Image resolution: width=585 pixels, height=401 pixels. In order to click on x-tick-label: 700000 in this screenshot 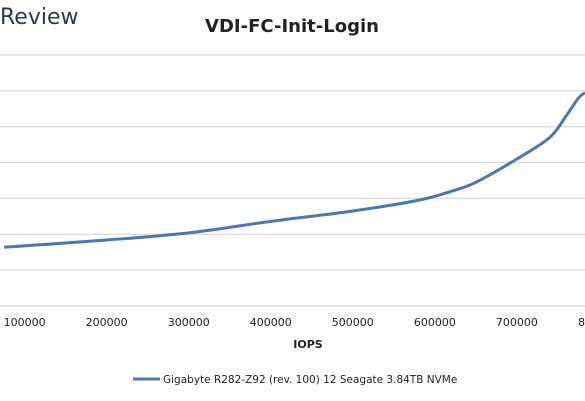, I will do `click(517, 322)`.